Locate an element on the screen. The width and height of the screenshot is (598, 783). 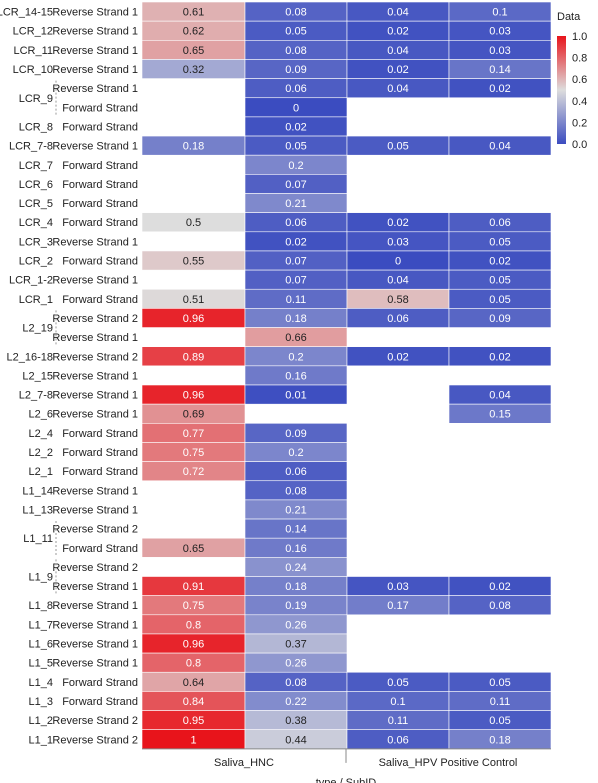
cell-value-label: 0.75 is located at coordinates (193, 606).